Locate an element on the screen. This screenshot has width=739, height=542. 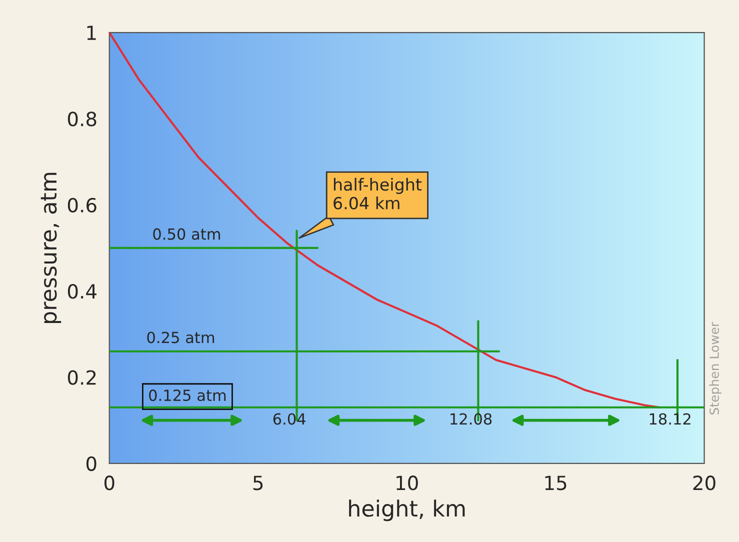
x-axis-title: height, km is located at coordinates (407, 511).